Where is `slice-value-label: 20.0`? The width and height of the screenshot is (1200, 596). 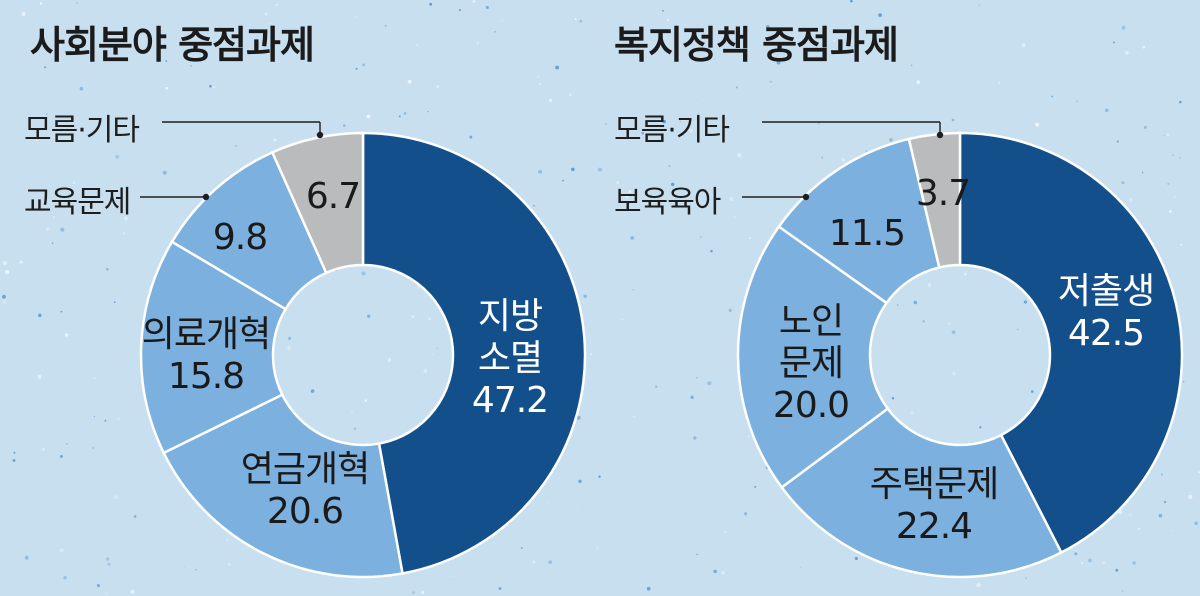 slice-value-label: 20.0 is located at coordinates (811, 405).